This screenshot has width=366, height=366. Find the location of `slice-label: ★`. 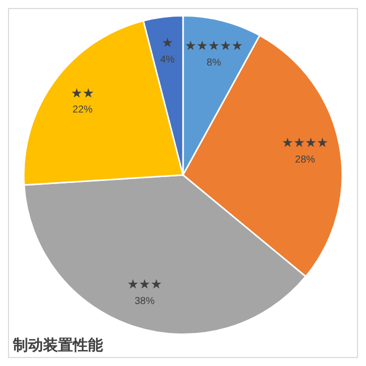

slice-label: ★ is located at coordinates (168, 44).